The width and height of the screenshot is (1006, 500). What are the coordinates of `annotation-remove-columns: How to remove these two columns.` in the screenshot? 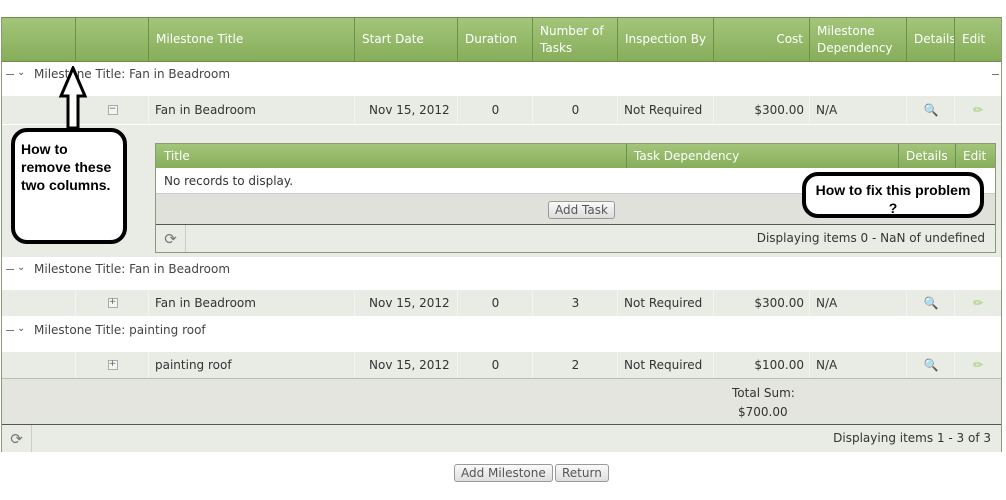 It's located at (69, 186).